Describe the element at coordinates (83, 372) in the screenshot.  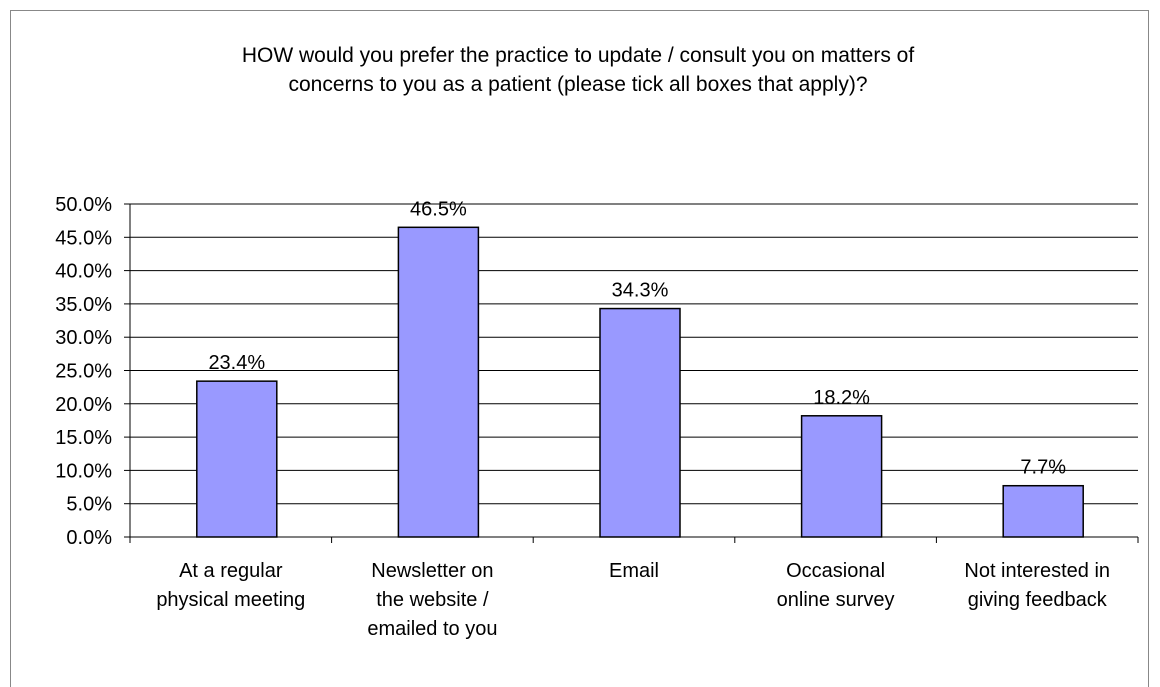
I see `y-tick-label: 25.0%` at that location.